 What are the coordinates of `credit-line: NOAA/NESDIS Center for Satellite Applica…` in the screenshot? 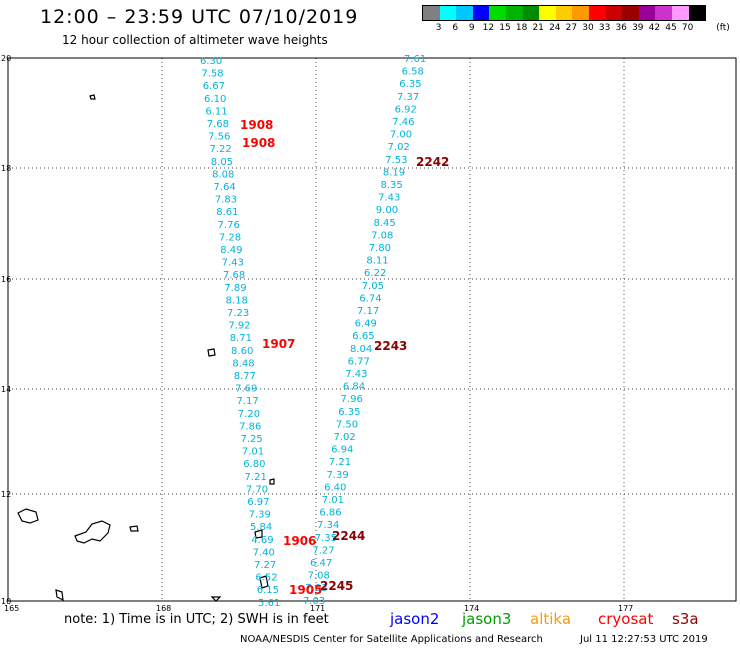 It's located at (391, 639).